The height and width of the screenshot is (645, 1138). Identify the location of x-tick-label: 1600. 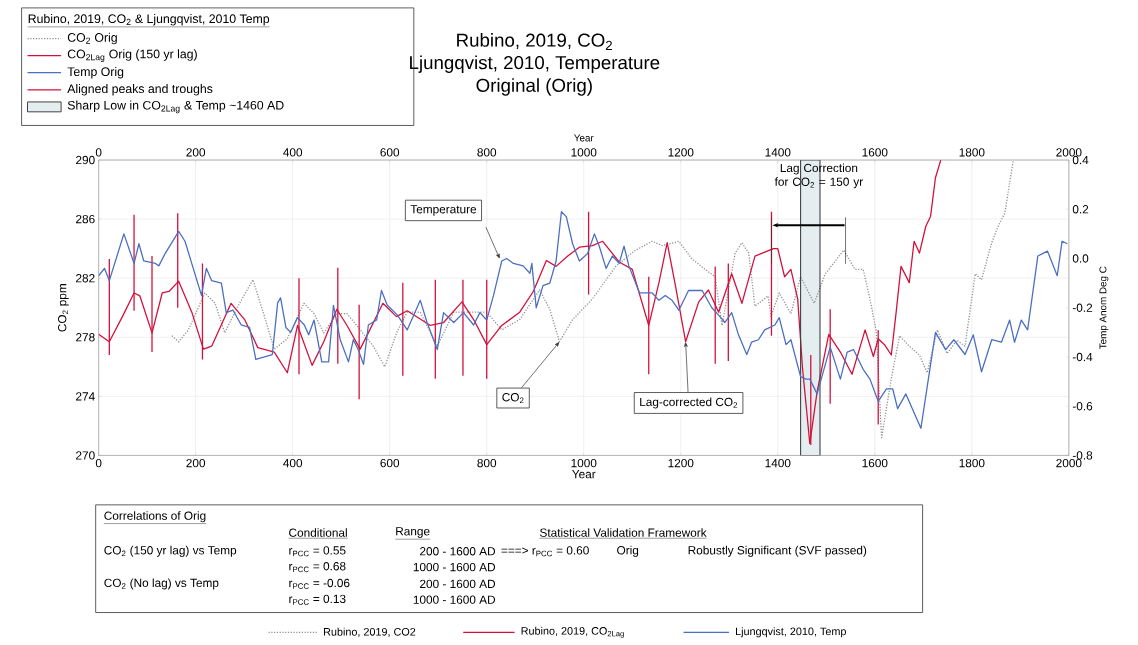
(875, 152).